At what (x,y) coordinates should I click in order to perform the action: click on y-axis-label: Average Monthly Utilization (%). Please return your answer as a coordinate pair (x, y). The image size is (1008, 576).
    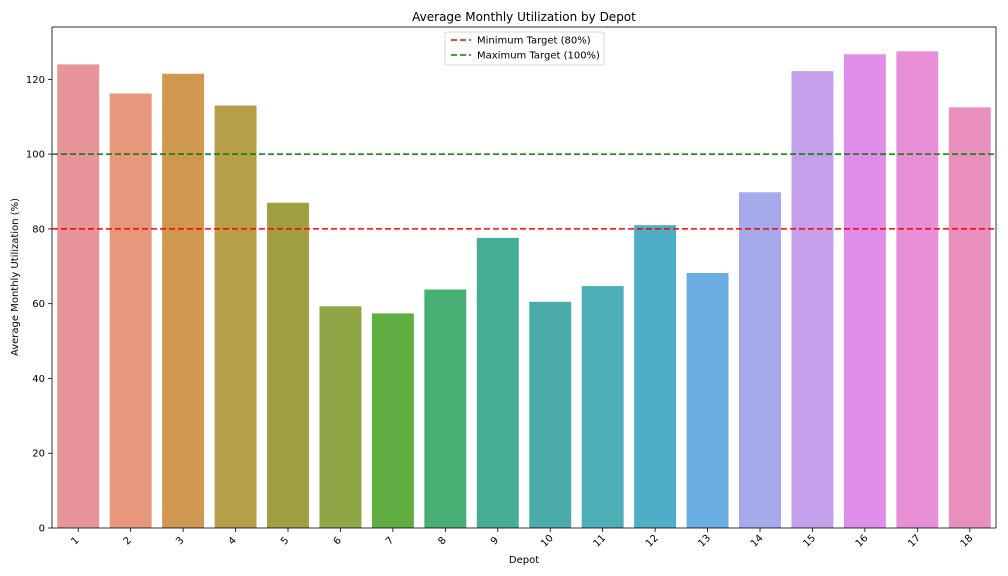
    Looking at the image, I should click on (15, 277).